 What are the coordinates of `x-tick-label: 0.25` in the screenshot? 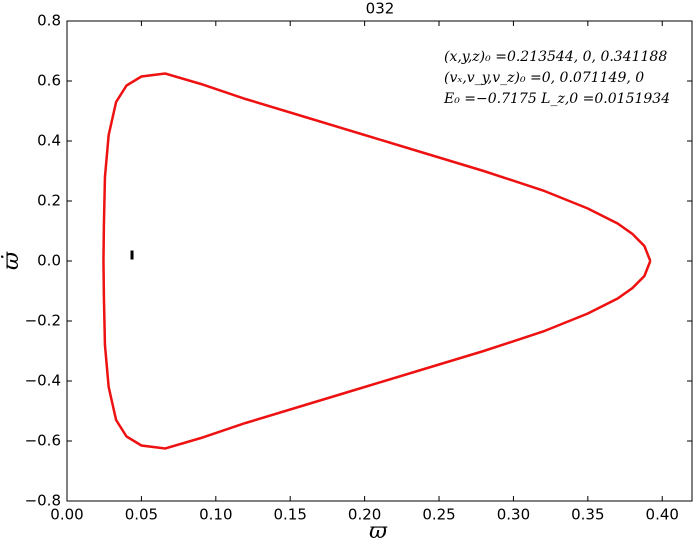 It's located at (438, 515).